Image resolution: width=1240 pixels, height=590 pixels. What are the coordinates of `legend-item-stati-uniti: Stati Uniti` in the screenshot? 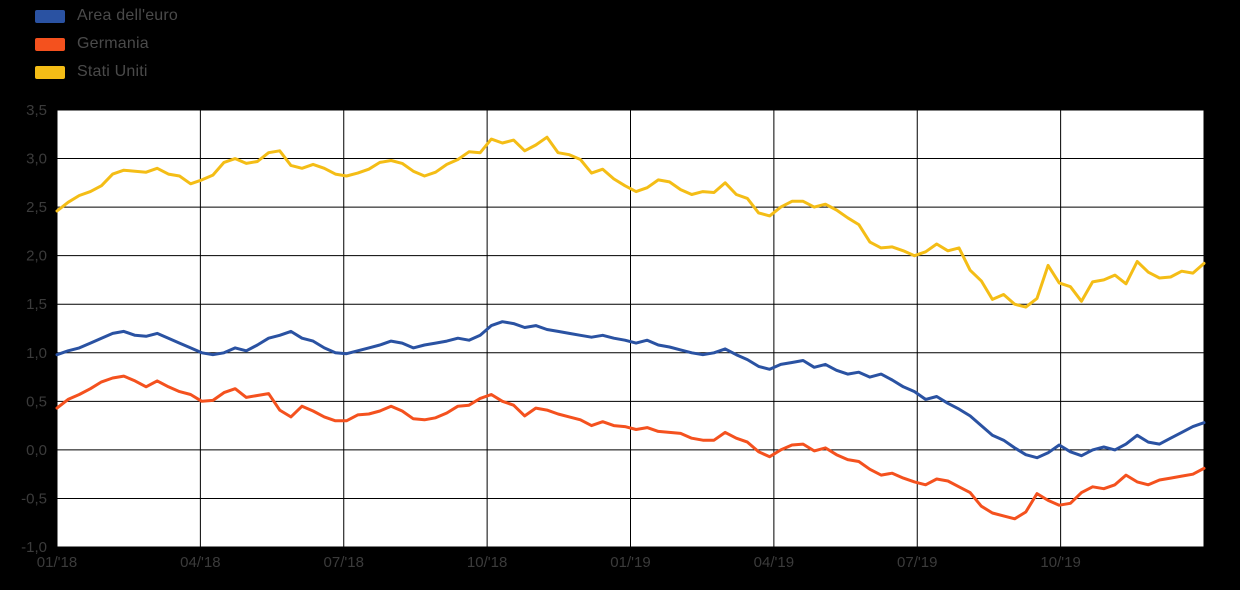 It's located at (106, 72).